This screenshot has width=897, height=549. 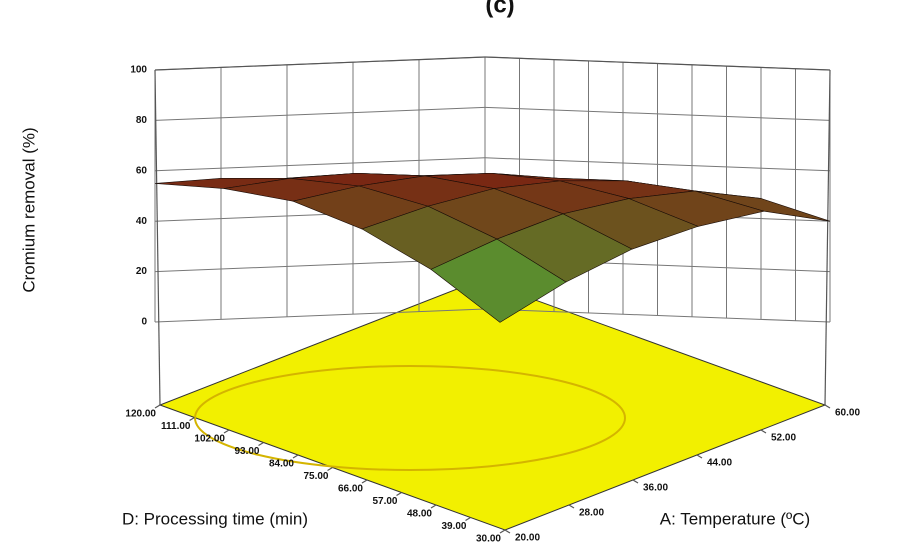 What do you see at coordinates (410, 418) in the screenshot?
I see `floor-contour` at bounding box center [410, 418].